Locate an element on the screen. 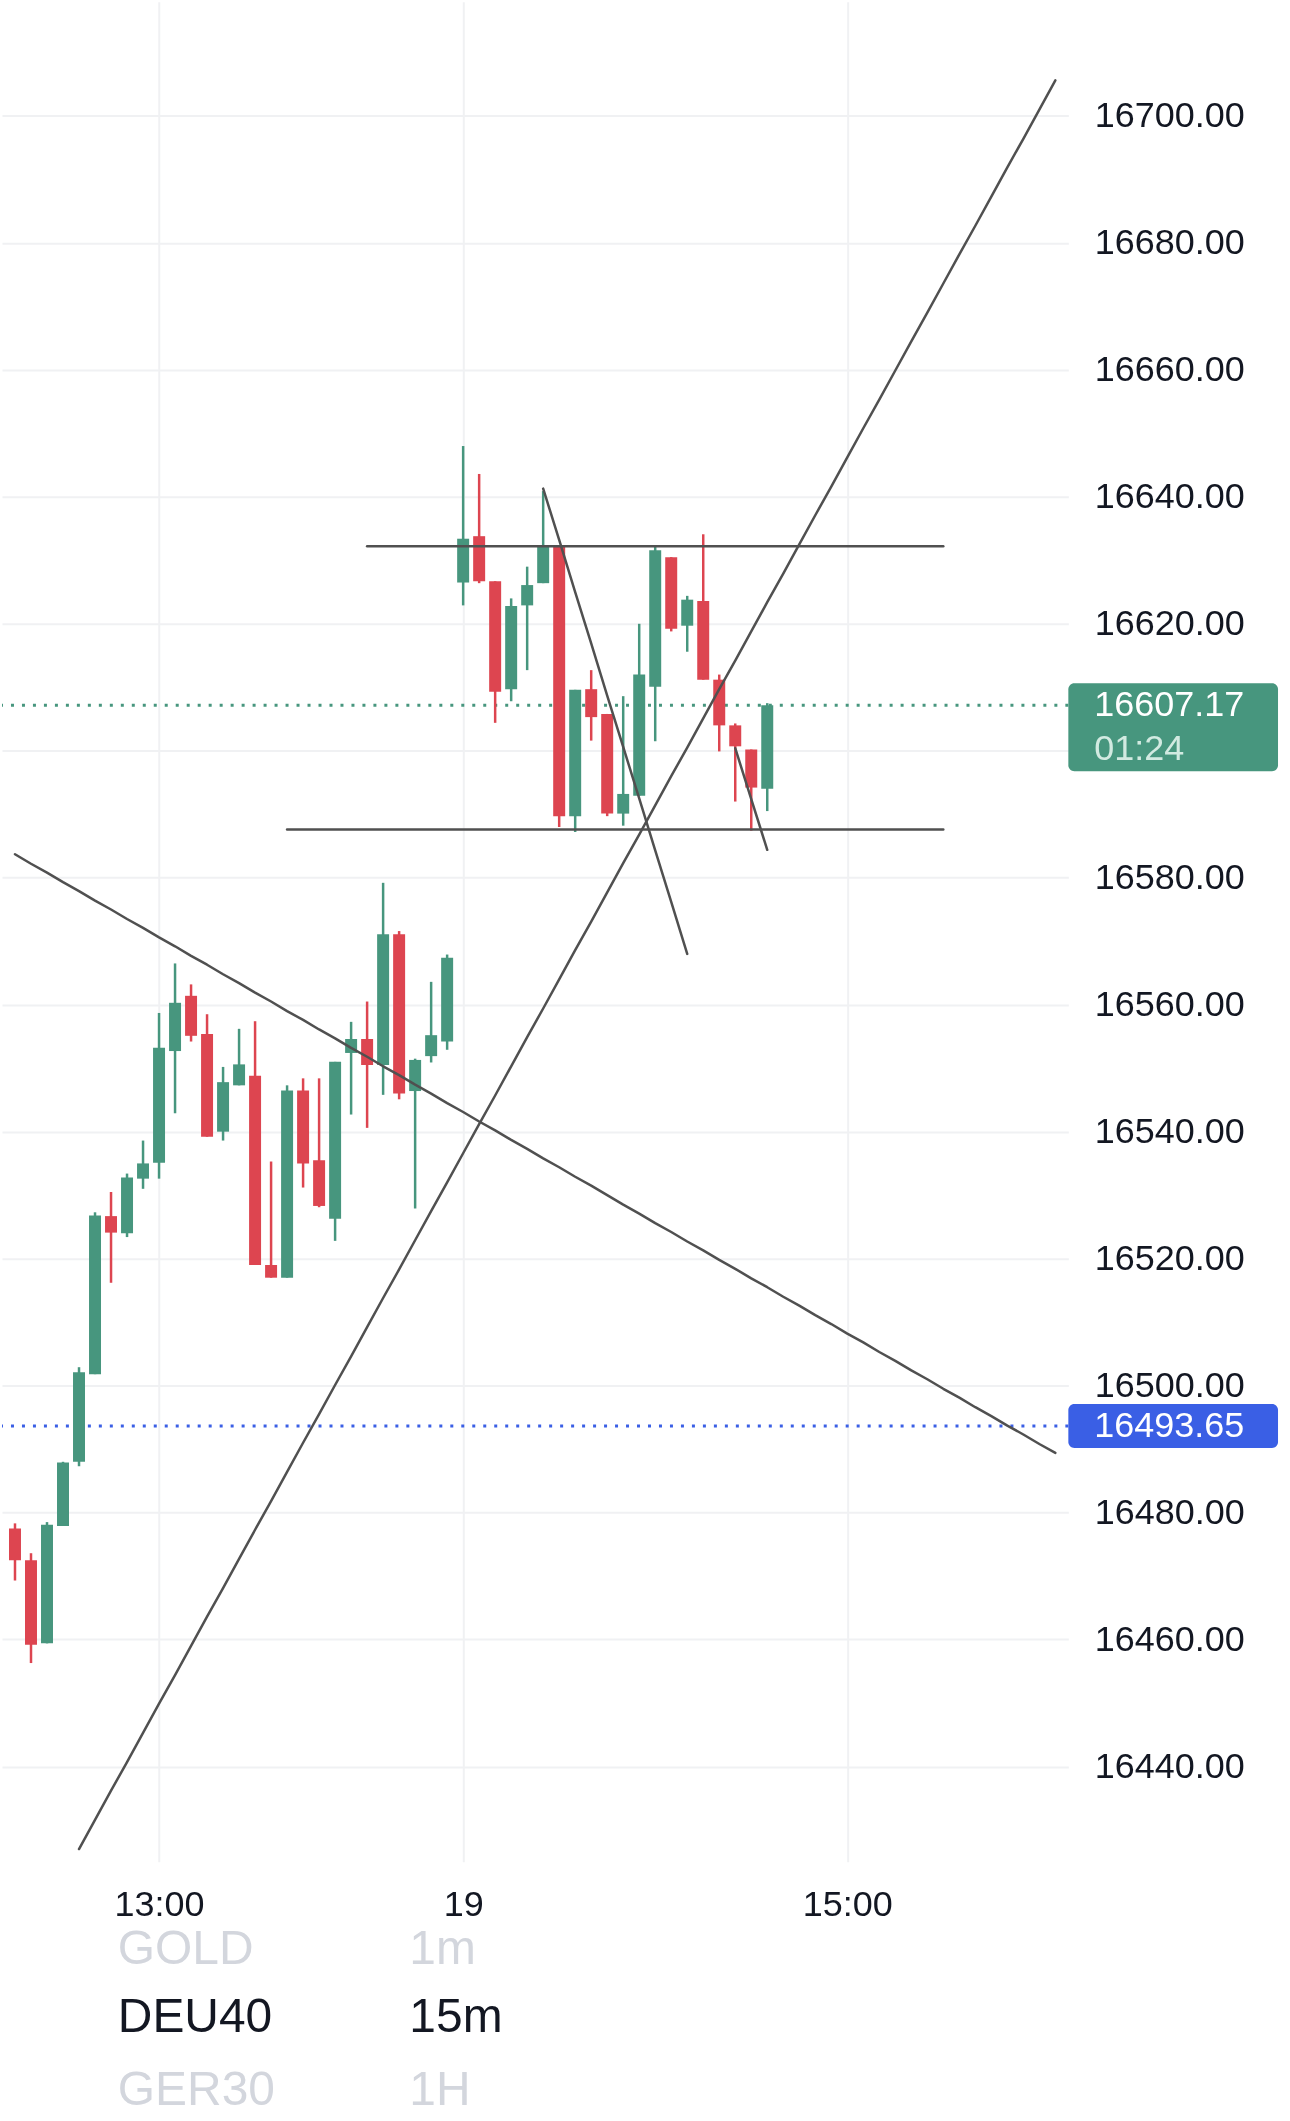 This screenshot has width=1290, height=2121. y-tick-label: 16660.00 is located at coordinates (1169, 369).